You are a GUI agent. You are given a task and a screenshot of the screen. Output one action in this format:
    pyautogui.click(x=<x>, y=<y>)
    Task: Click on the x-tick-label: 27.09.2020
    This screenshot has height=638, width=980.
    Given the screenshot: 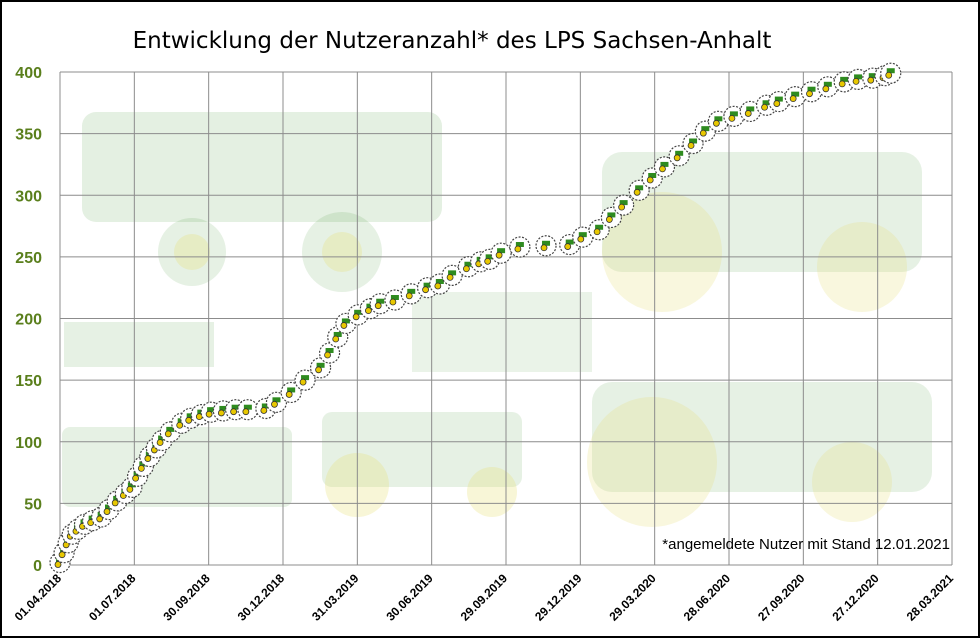 What is the action you would take?
    pyautogui.click(x=781, y=597)
    